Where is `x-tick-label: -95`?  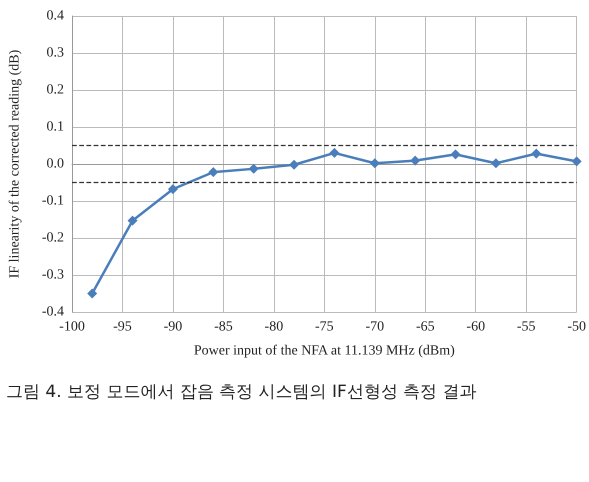 x-tick-label: -95 is located at coordinates (122, 327).